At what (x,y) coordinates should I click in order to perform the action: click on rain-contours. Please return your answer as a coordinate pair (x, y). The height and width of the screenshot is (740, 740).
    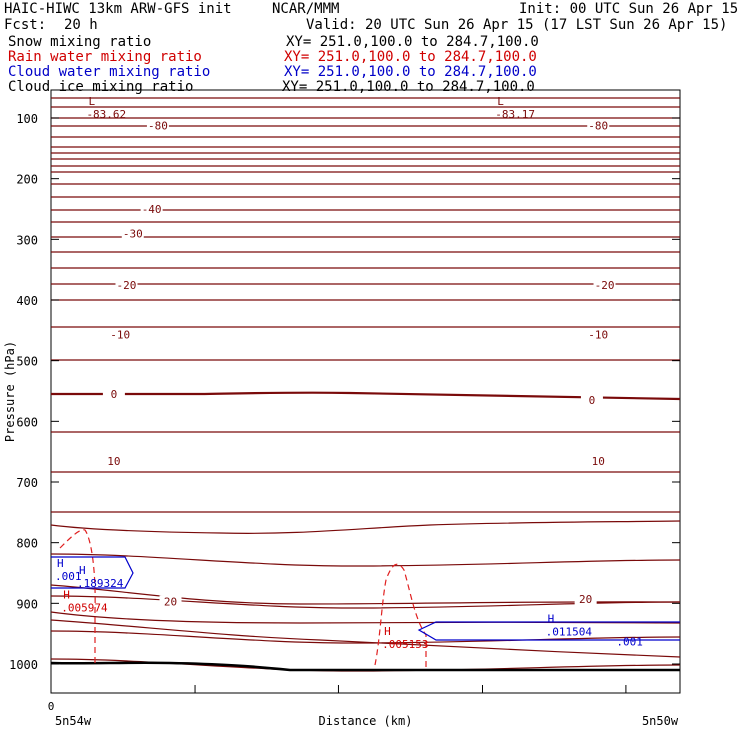
    Looking at the image, I should click on (243, 598).